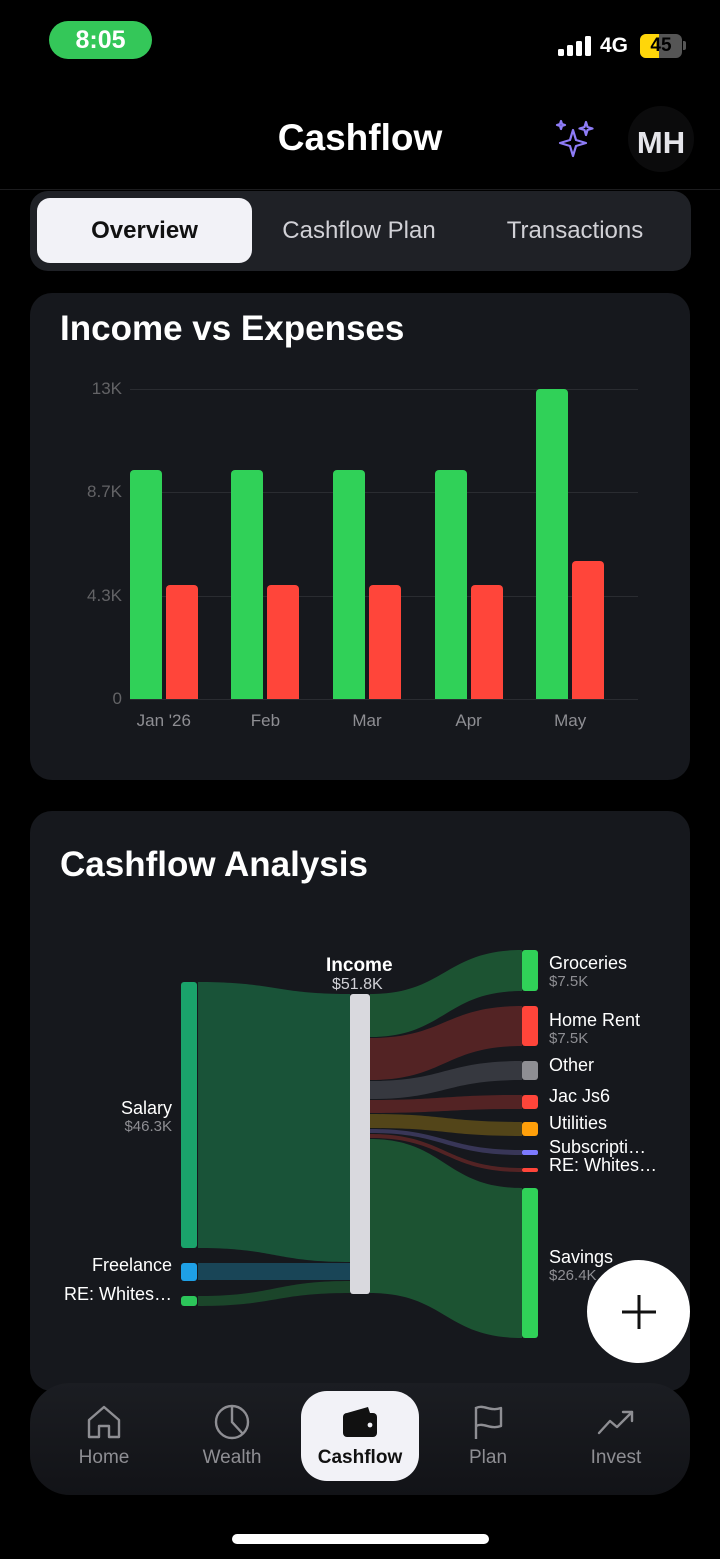 The width and height of the screenshot is (720, 1559). Describe the element at coordinates (488, 1422) in the screenshot. I see `flag-icon` at that location.